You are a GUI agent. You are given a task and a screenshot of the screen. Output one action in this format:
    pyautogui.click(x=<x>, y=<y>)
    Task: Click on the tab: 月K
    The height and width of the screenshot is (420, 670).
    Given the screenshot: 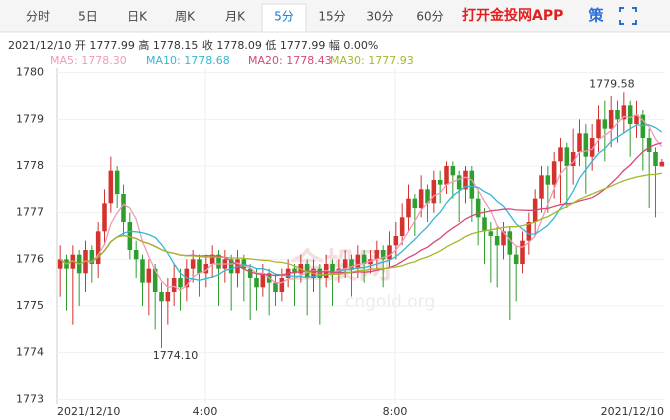 What is the action you would take?
    pyautogui.click(x=235, y=17)
    